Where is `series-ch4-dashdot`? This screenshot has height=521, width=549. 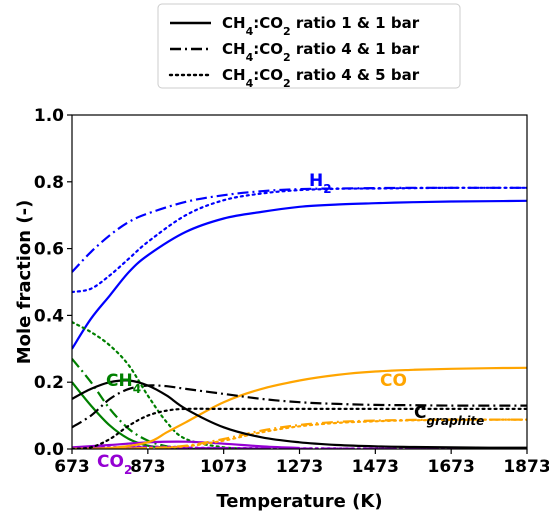 series-ch4-dashdot is located at coordinates (148, 403).